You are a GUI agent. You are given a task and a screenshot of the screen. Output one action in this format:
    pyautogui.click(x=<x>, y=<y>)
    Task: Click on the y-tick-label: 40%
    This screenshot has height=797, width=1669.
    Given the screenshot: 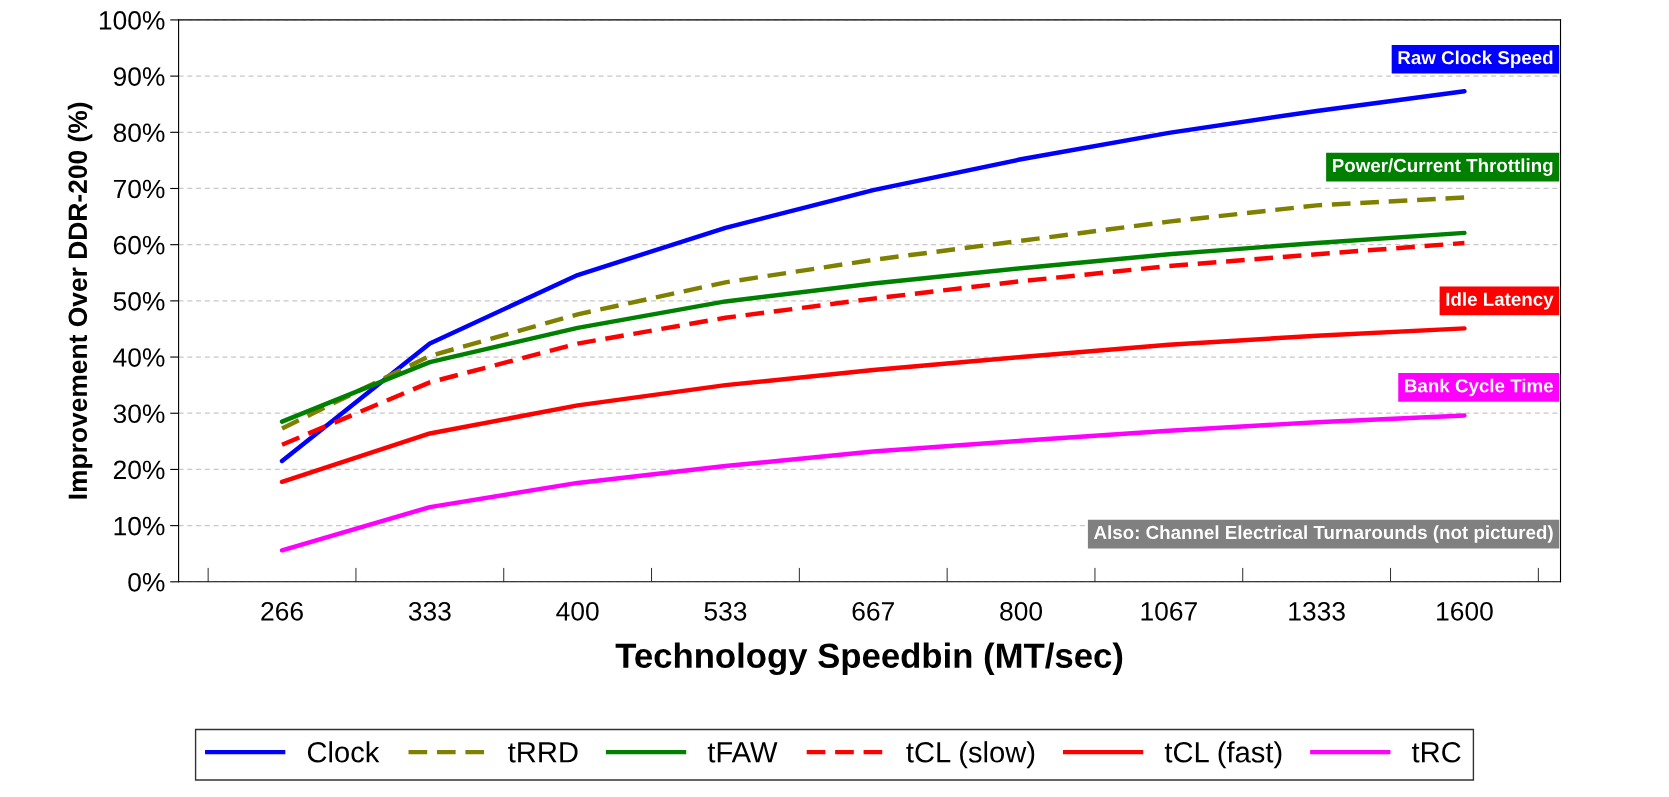 What is the action you would take?
    pyautogui.click(x=139, y=357)
    